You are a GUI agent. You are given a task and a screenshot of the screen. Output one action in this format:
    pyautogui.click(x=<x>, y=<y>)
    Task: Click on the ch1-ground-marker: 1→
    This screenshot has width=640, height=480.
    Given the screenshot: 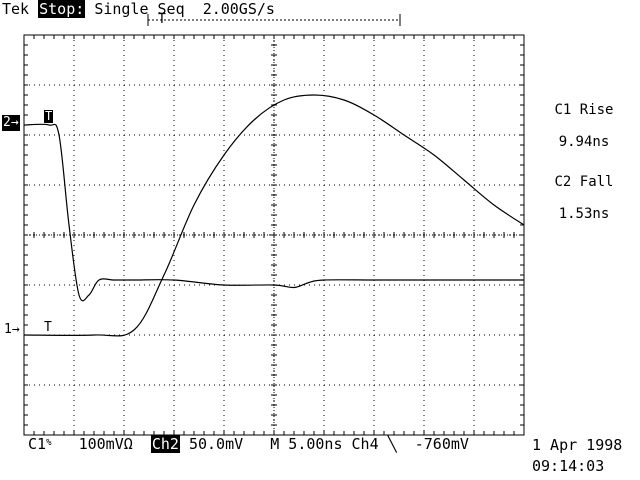 What is the action you would take?
    pyautogui.click(x=12, y=329)
    